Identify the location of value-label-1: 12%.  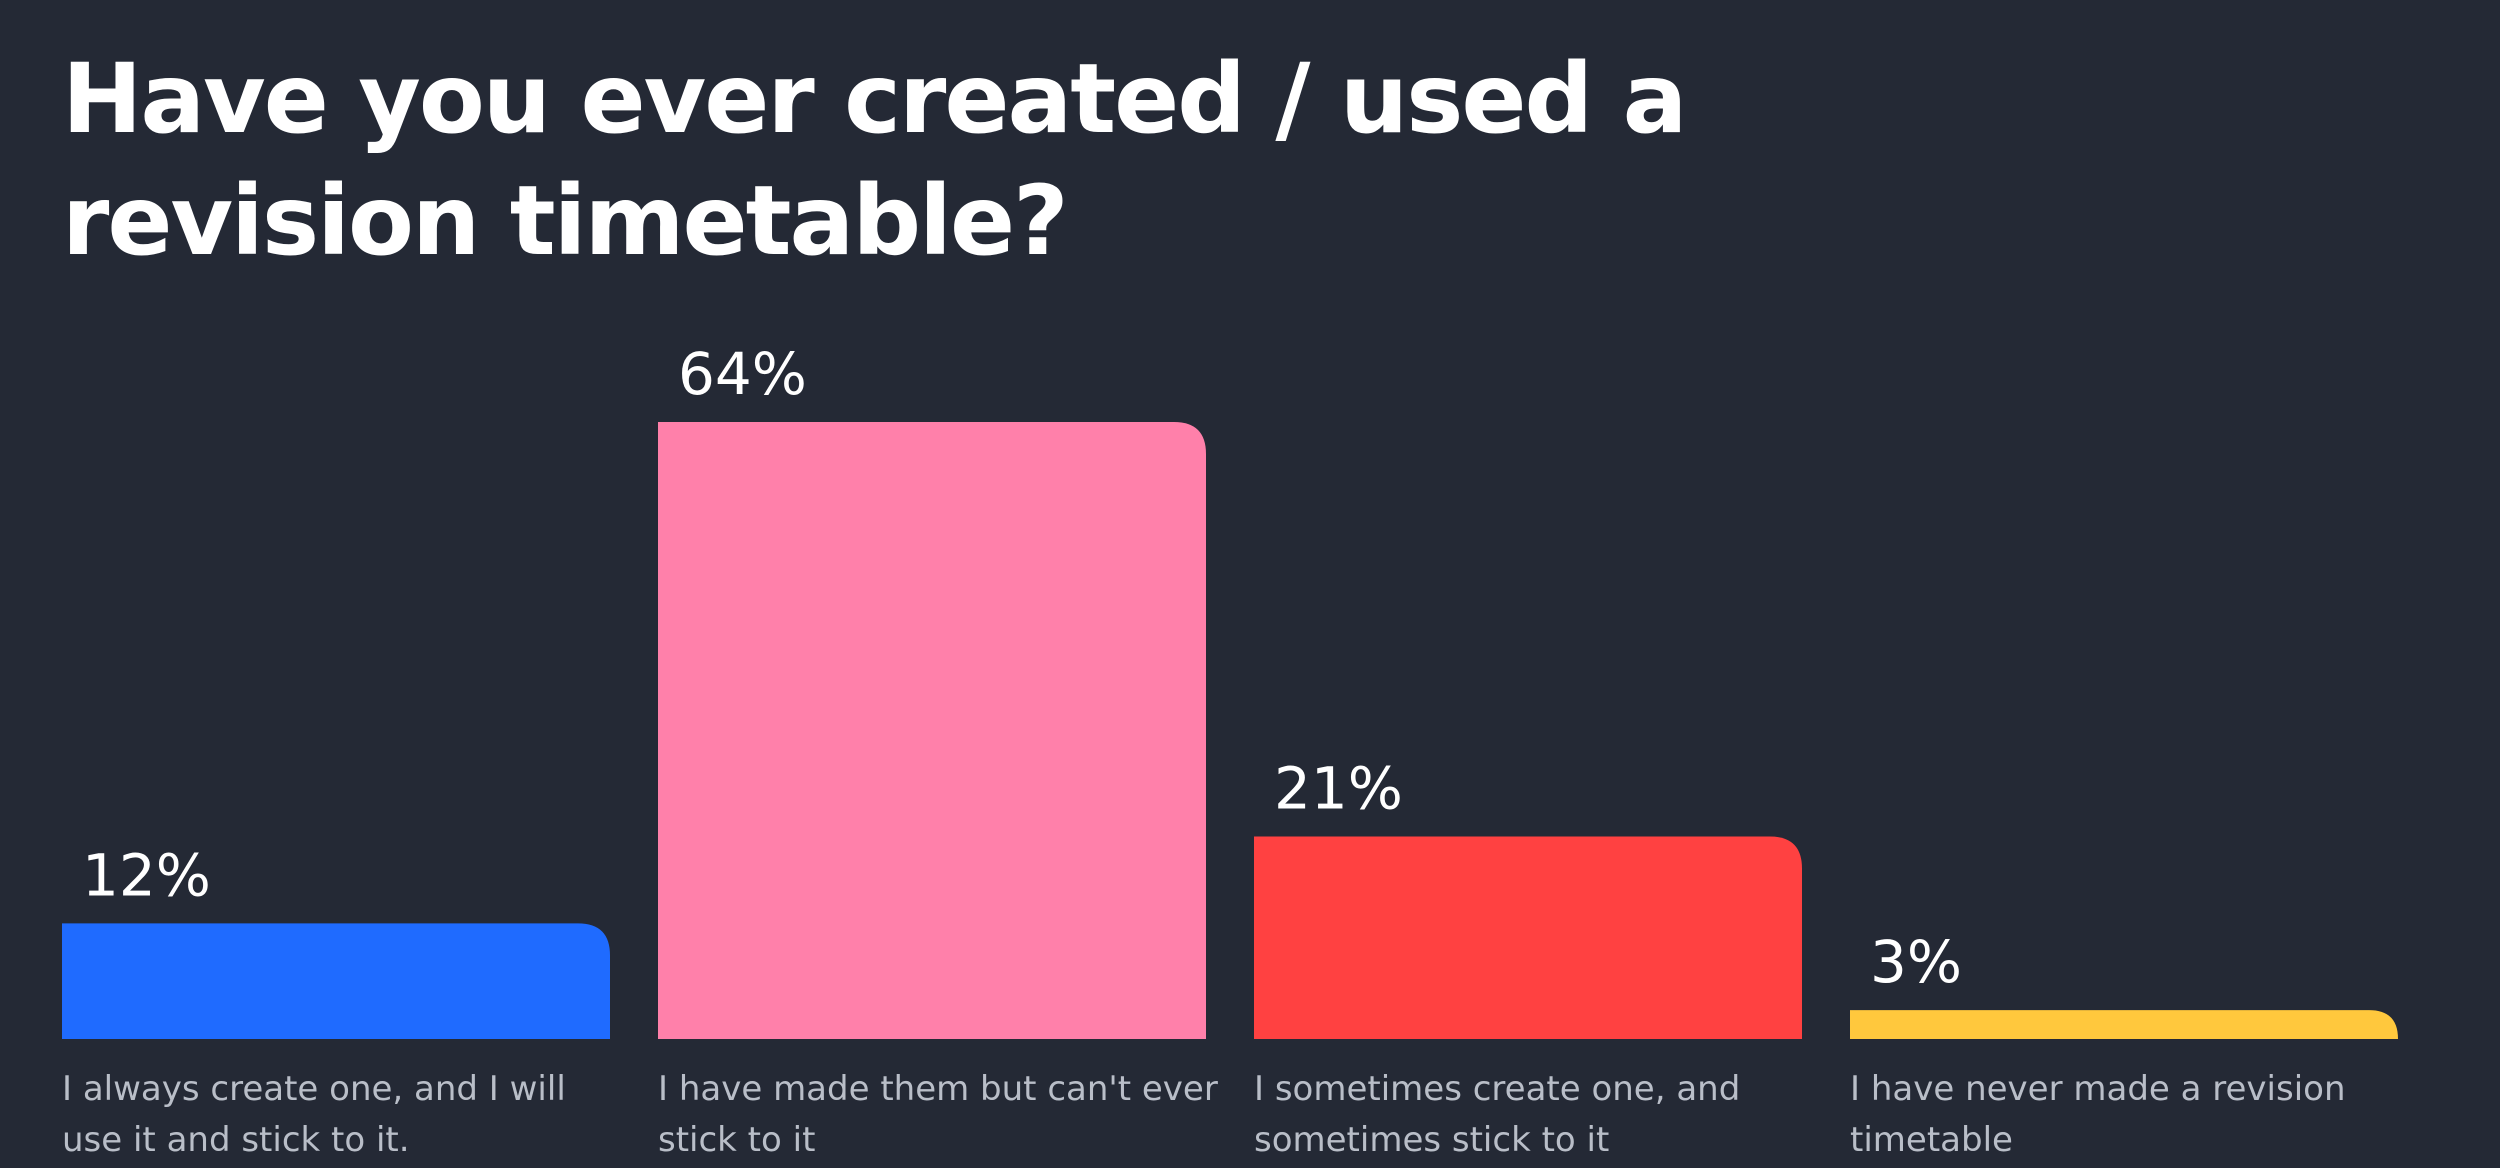
(146, 875).